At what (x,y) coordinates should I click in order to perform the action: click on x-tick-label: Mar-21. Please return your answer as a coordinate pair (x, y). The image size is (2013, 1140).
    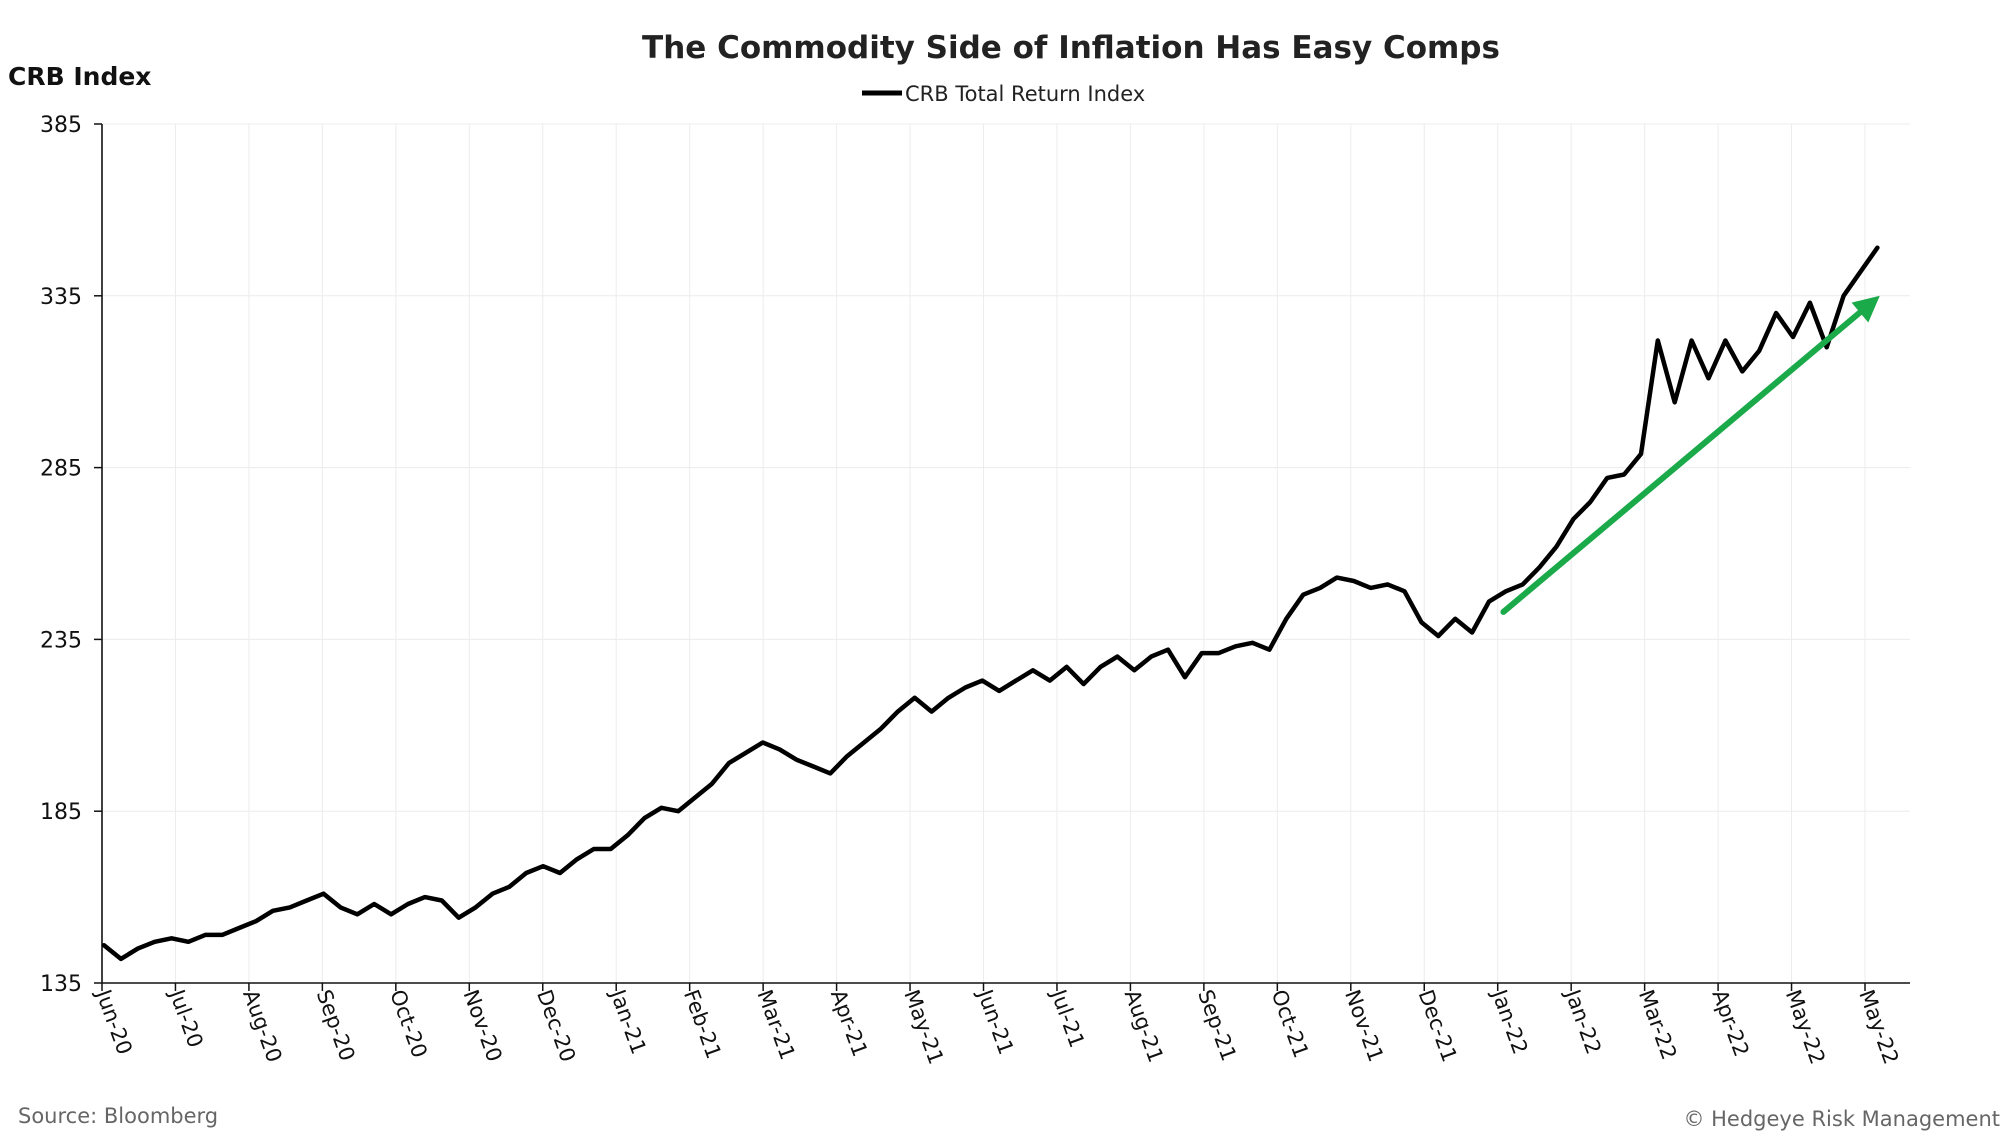
    Looking at the image, I should click on (775, 1025).